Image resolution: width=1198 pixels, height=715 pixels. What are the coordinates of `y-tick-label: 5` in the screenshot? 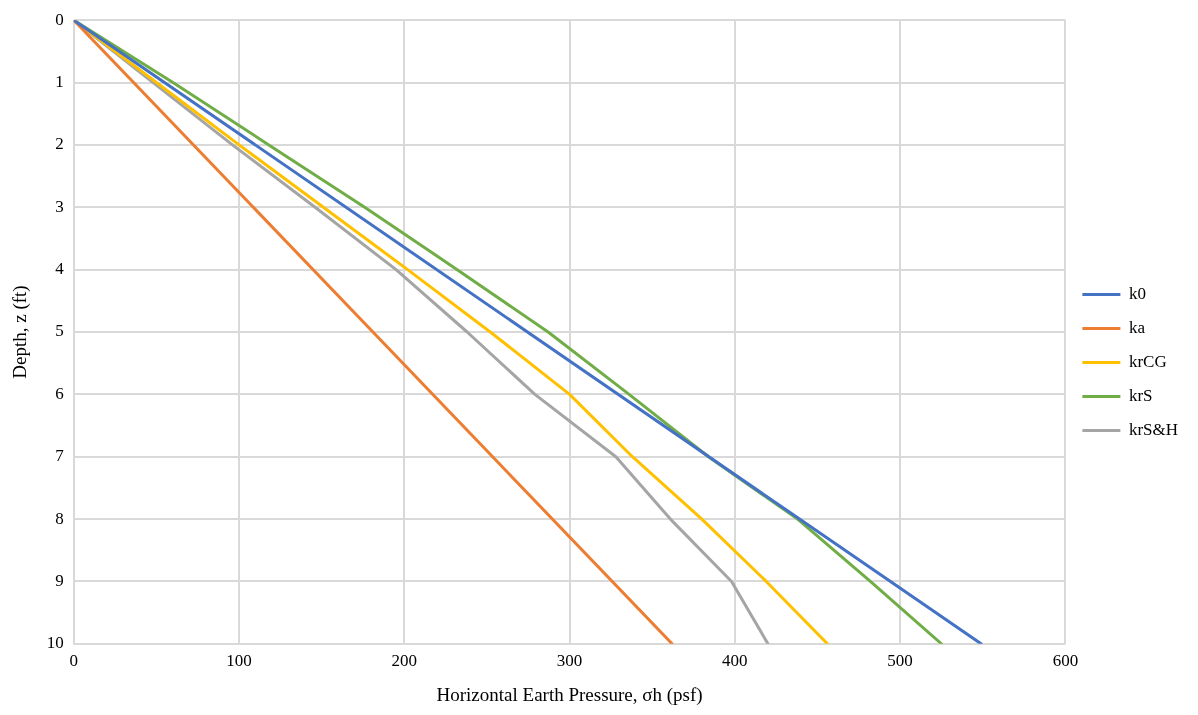 It's located at (59, 331).